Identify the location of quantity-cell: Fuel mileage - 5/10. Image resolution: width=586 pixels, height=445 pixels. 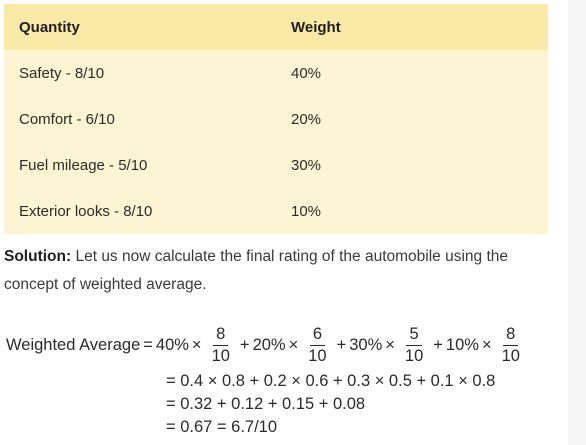
(140, 165).